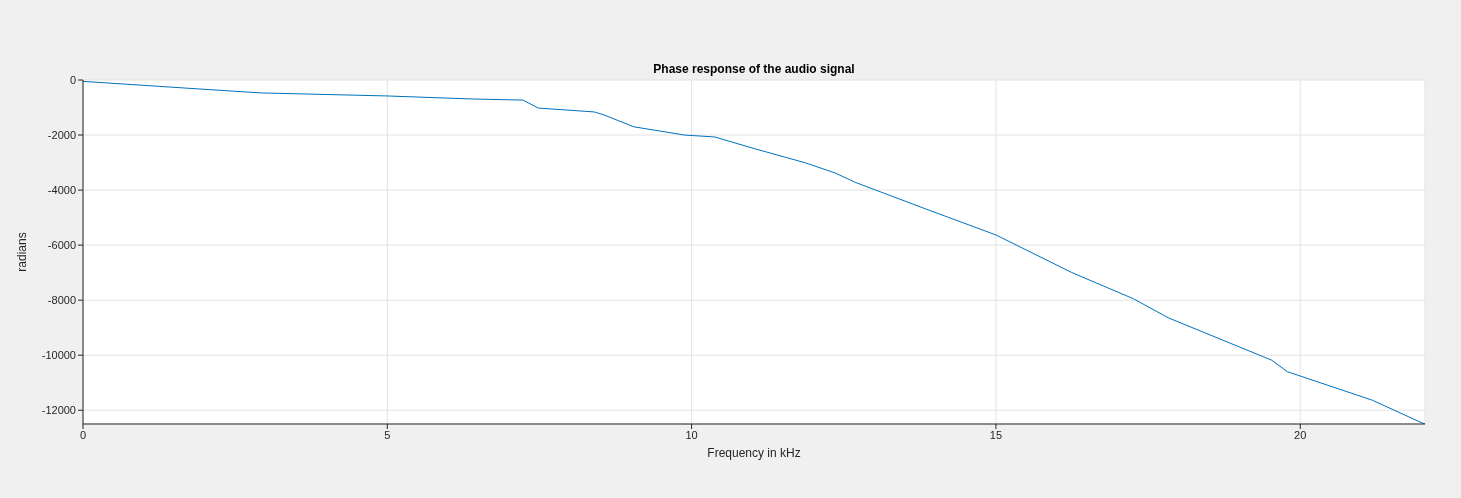  Describe the element at coordinates (754, 69) in the screenshot. I see `chart-title: Phase response of the audio signal` at that location.